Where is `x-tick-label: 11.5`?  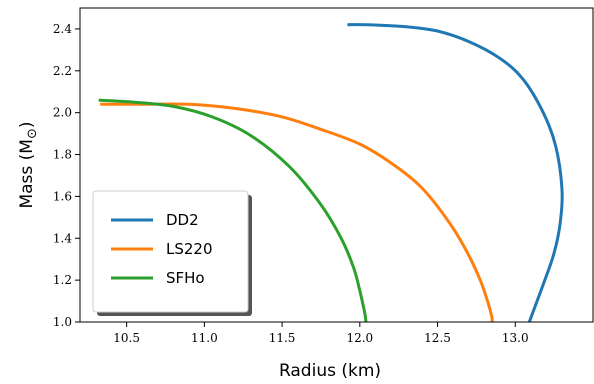 x-tick-label: 11.5 is located at coordinates (282, 338).